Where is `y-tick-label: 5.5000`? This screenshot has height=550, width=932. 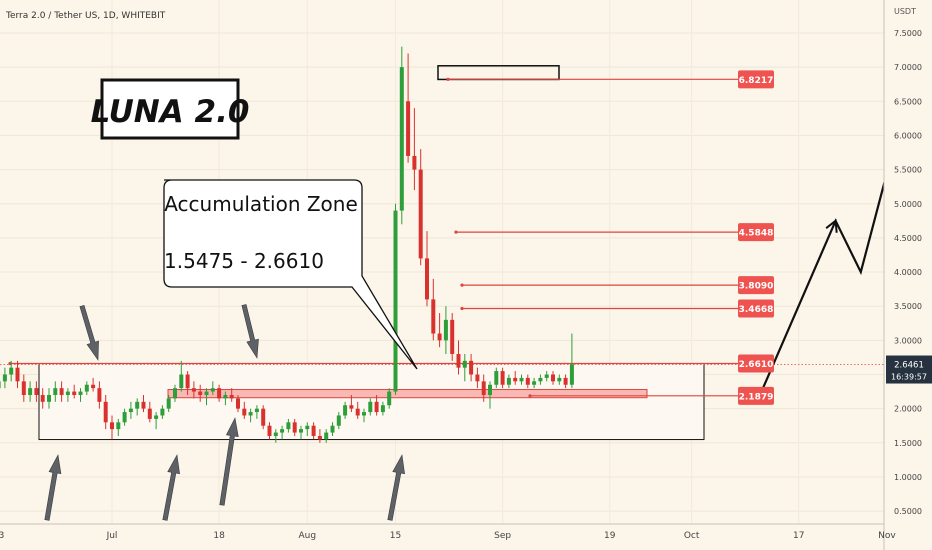 y-tick-label: 5.5000 is located at coordinates (908, 170).